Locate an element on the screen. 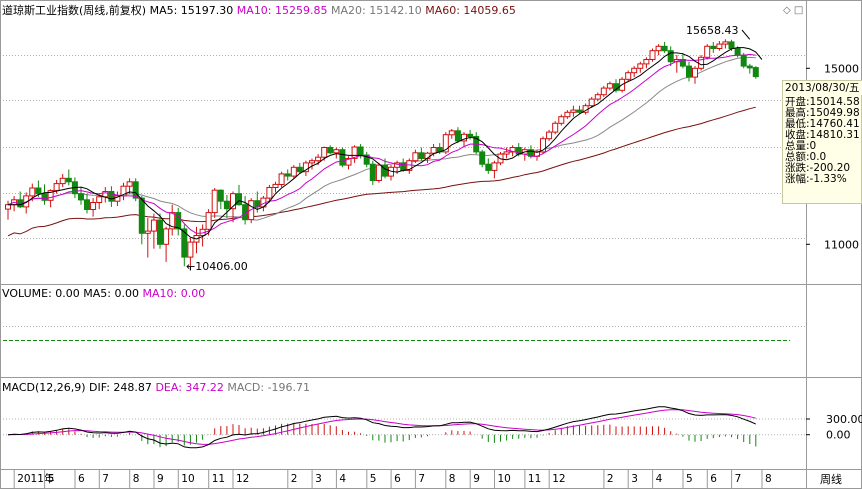 The height and width of the screenshot is (492, 862). low-annotation: ←10406.00 is located at coordinates (217, 266).